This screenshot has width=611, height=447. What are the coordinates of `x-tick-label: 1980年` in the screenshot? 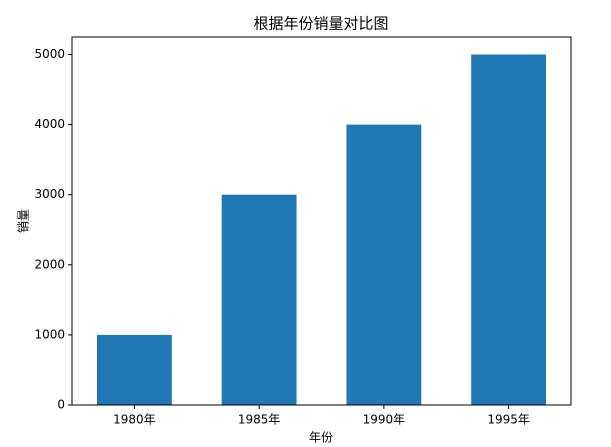 It's located at (134, 420).